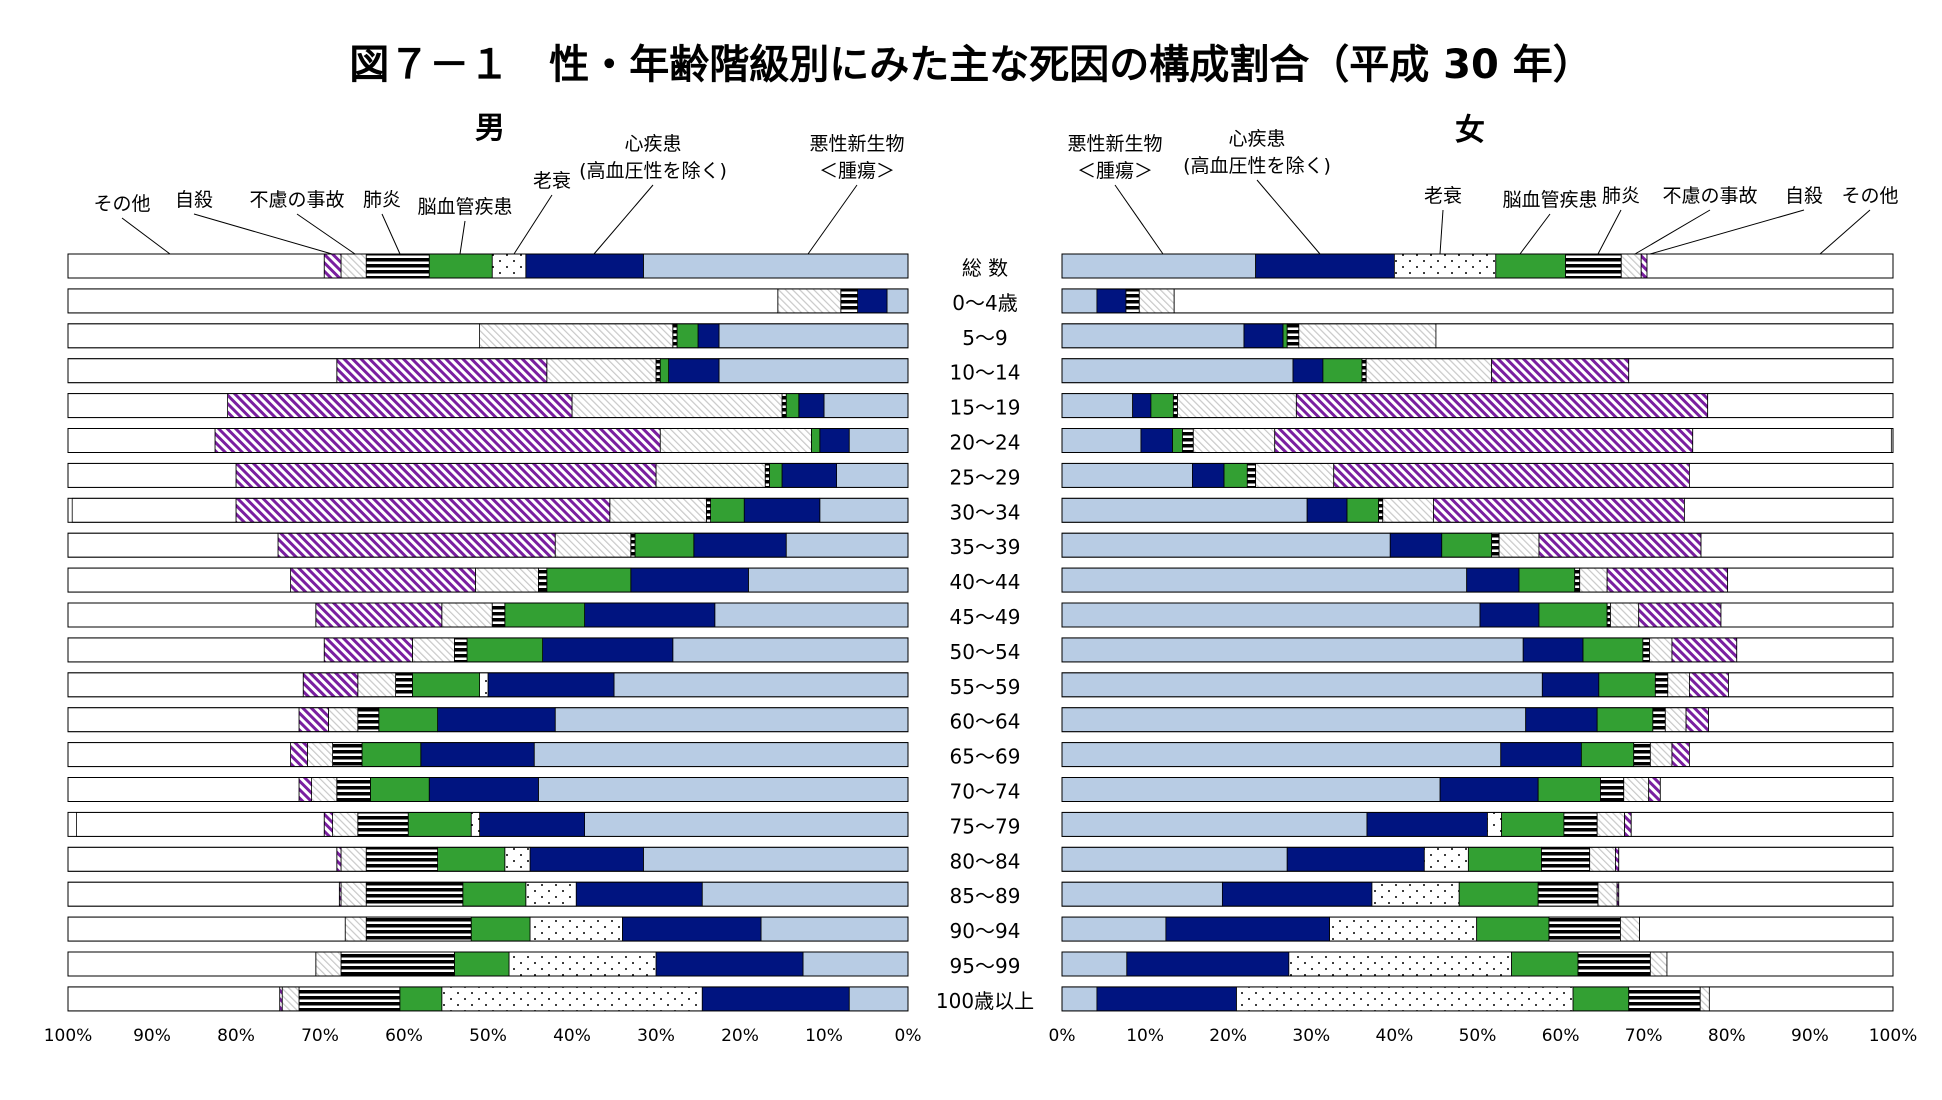  What do you see at coordinates (985, 687) in the screenshot?
I see `category-label: 55～59` at bounding box center [985, 687].